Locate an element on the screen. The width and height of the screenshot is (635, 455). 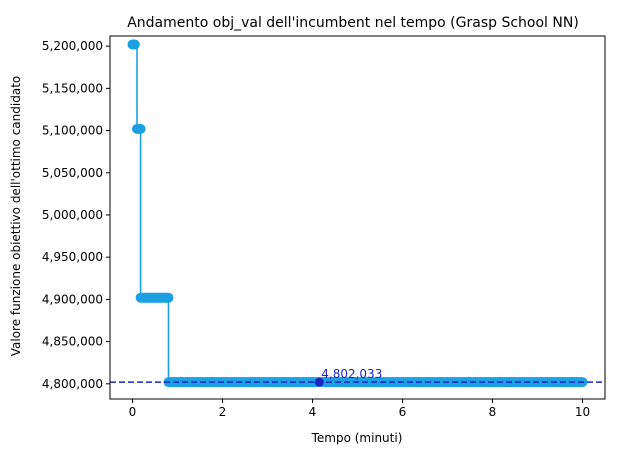
x-tick-label: 2 is located at coordinates (223, 412).